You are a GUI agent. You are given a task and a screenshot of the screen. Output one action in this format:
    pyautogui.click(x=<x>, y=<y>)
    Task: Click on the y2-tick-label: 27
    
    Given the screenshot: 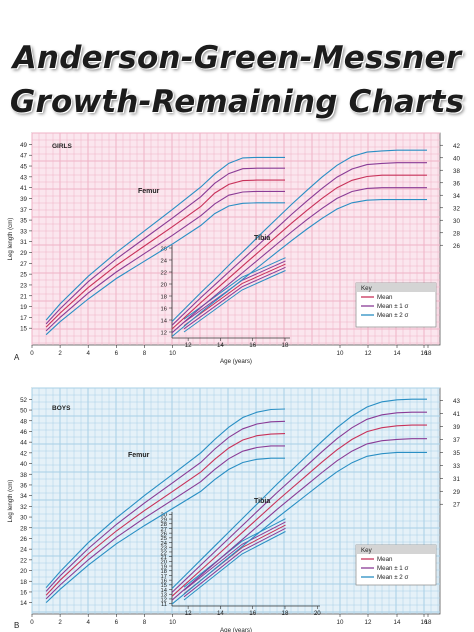 What is the action you would take?
    pyautogui.click(x=456, y=505)
    